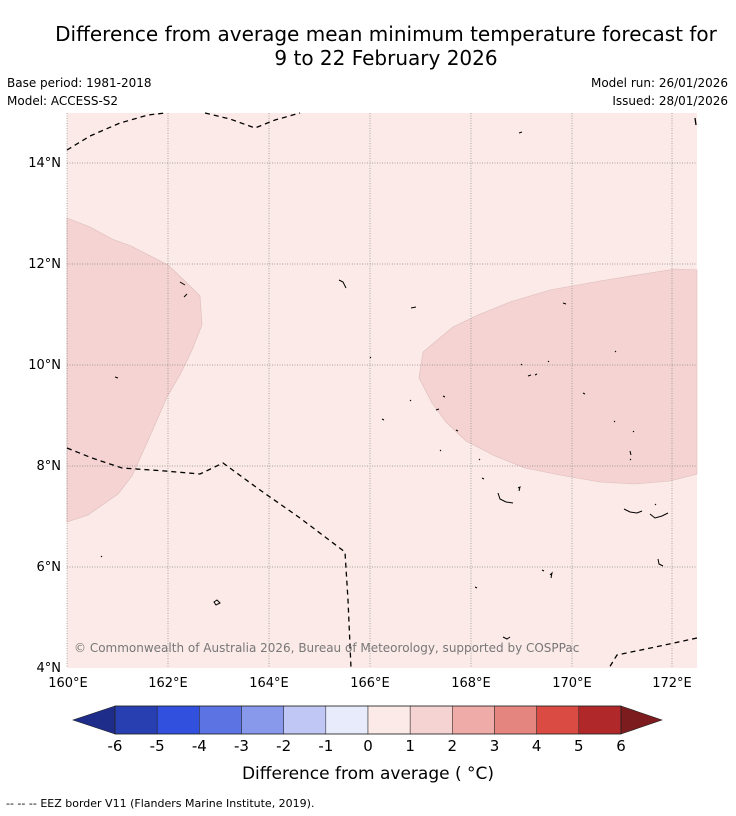 The width and height of the screenshot is (736, 816). I want to click on colorbar-ticks: -6 -5 -4 -3 -2 -1 0 1 2 3 4 5 6, so click(367, 746).